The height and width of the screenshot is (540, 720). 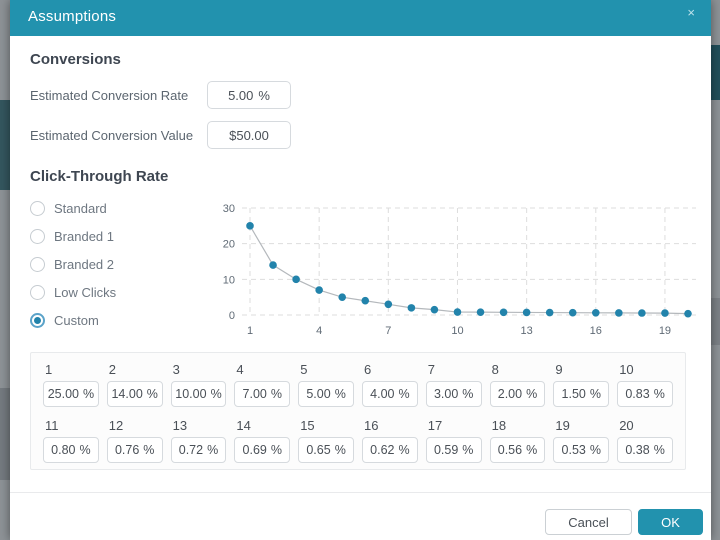 I want to click on ctr-cell: 3 10.00%, so click(x=198, y=384).